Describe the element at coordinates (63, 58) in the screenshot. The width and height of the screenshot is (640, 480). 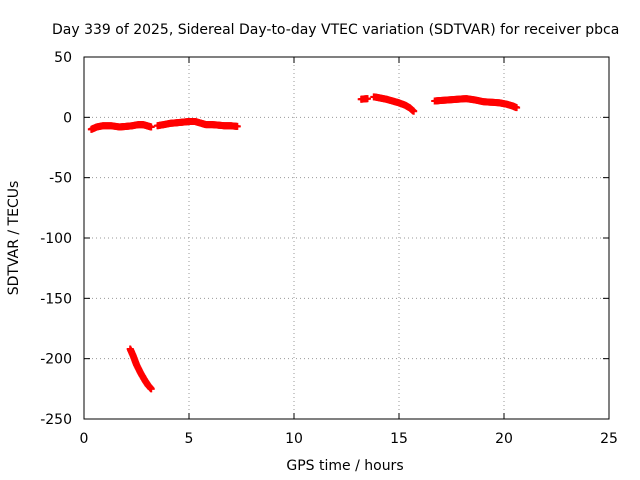
I see `y-tick-label: 50` at that location.